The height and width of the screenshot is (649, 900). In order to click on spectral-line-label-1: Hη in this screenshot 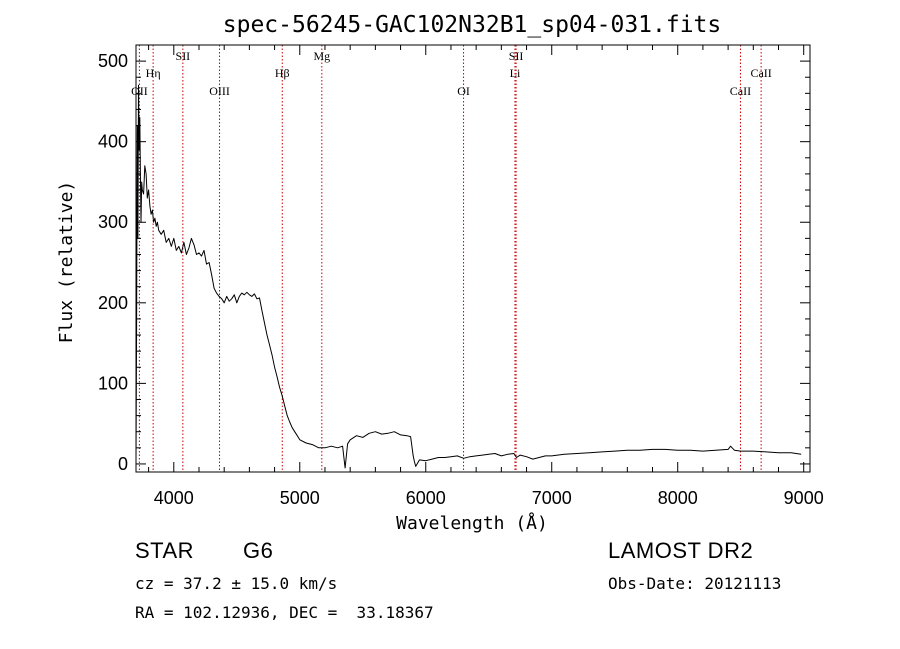, I will do `click(153, 73)`.